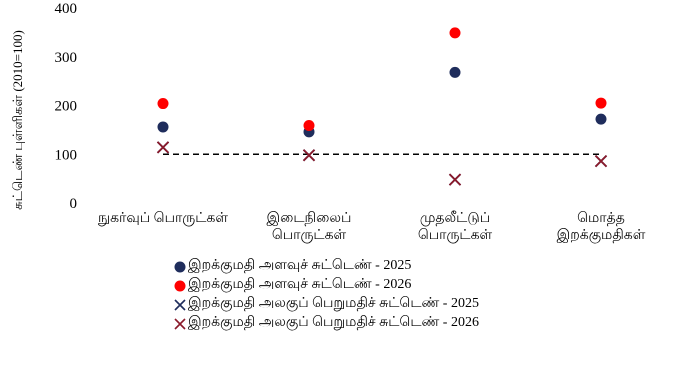 This screenshot has height=373, width=684. What do you see at coordinates (66, 155) in the screenshot?
I see `y-tick-label: 100` at bounding box center [66, 155].